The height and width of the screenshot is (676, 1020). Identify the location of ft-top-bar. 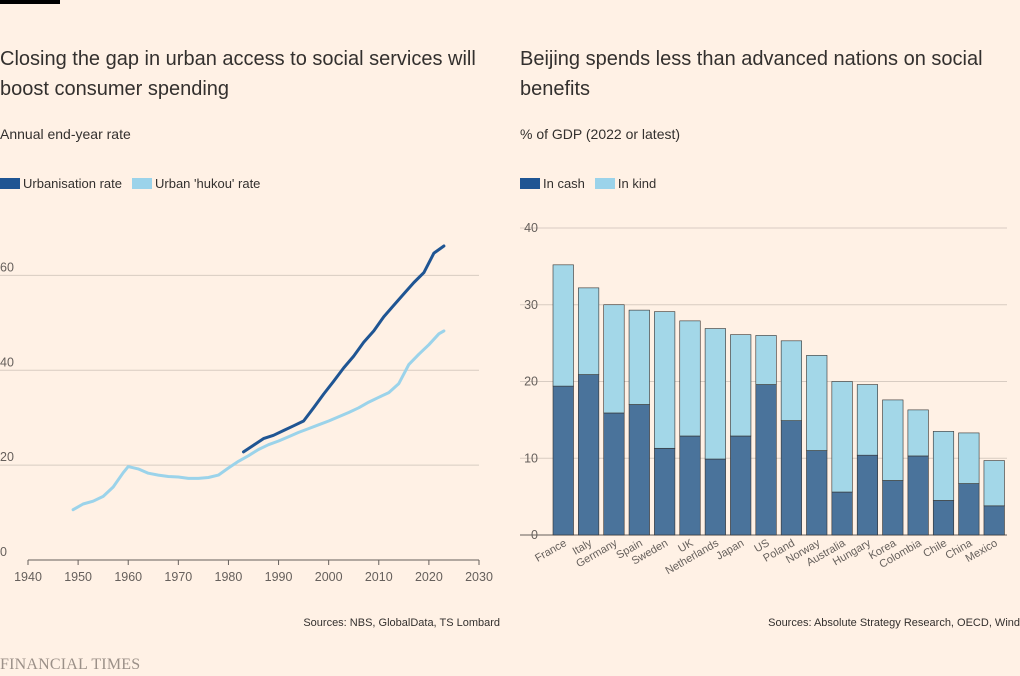
(30, 2).